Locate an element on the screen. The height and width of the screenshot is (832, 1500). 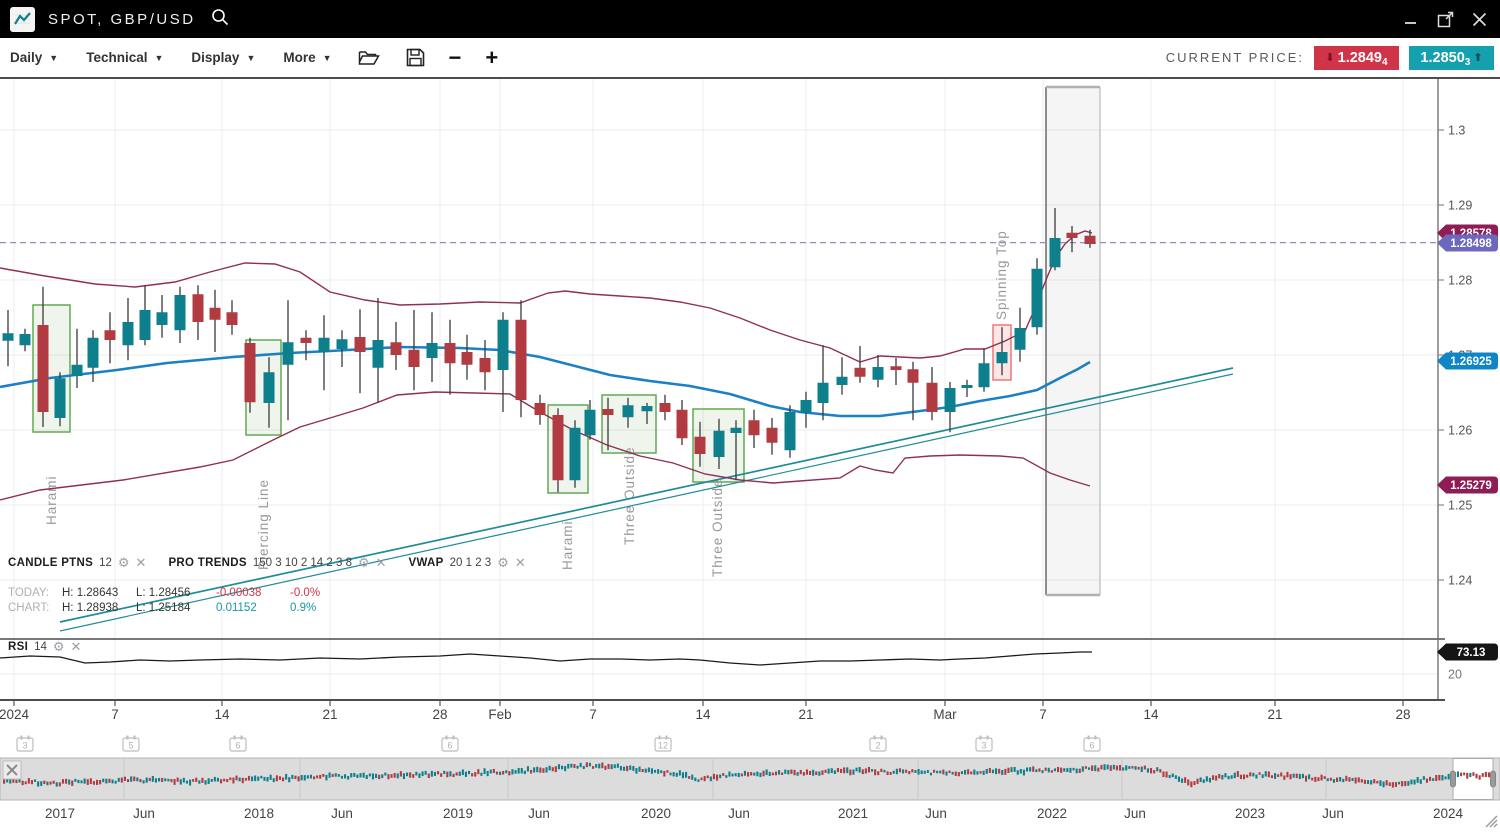
open-folder-icon is located at coordinates (369, 58).